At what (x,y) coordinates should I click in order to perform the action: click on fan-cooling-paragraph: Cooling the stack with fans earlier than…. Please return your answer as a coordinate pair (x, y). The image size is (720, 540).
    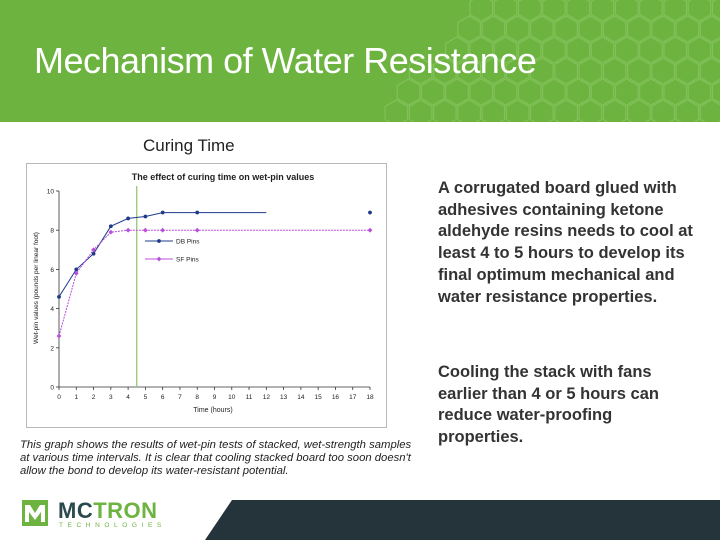
    Looking at the image, I should click on (548, 405).